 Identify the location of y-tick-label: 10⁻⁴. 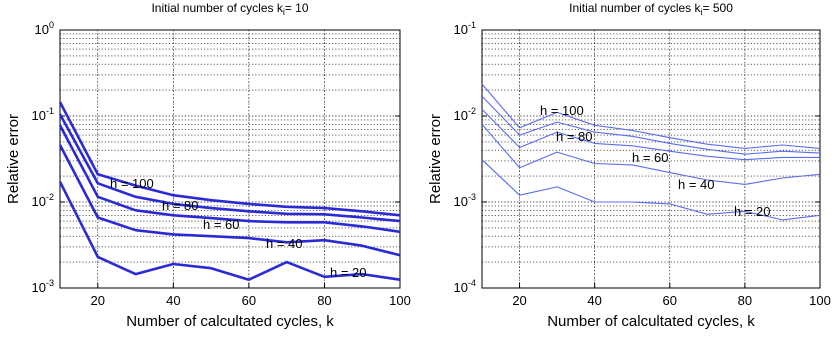
(465, 286).